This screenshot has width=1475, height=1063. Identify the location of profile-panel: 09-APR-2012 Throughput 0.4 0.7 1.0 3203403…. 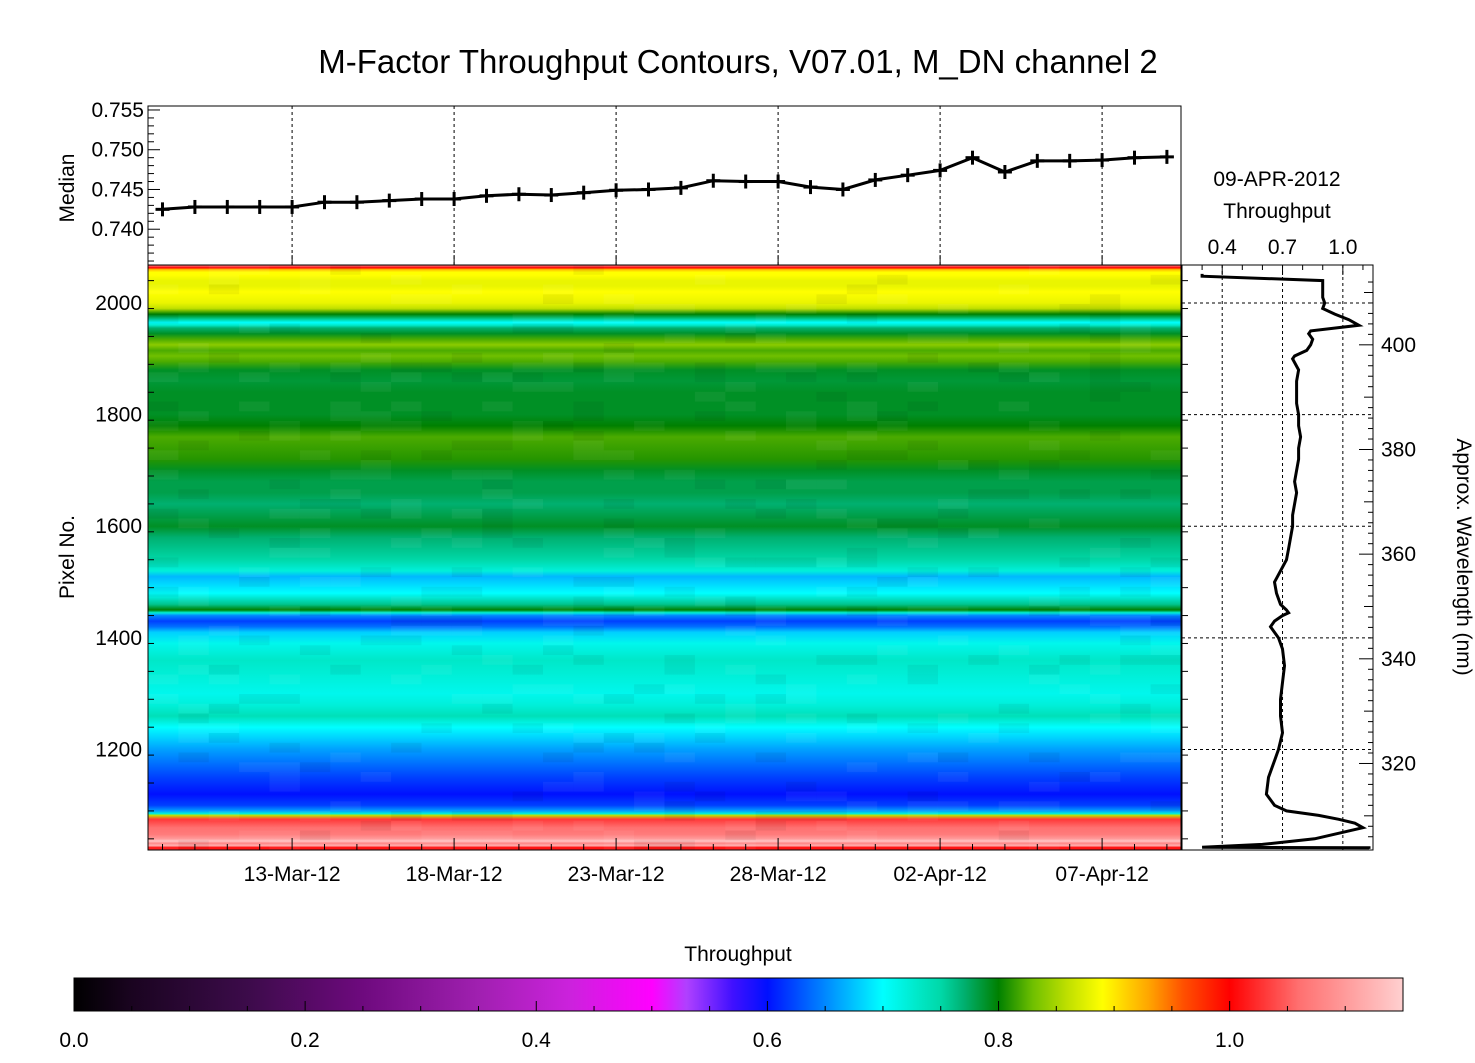
(1328, 509).